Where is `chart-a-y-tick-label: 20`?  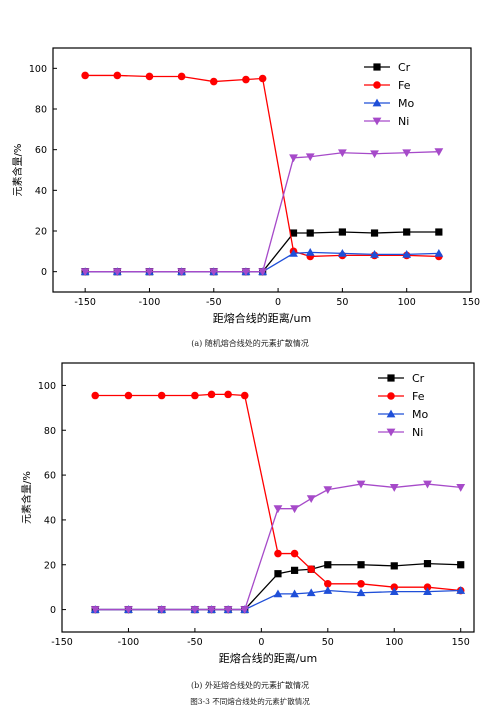
chart-a-y-tick-label: 20 is located at coordinates (41, 232).